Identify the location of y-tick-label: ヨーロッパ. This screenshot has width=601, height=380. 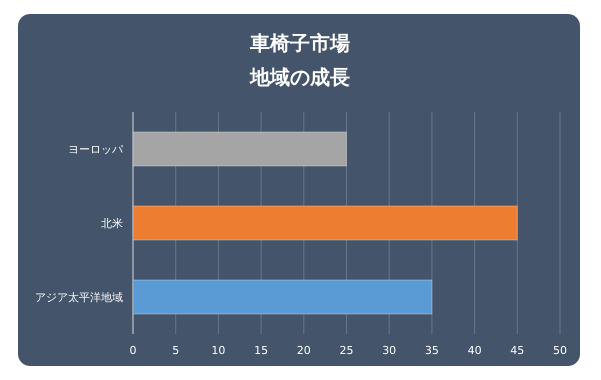
(96, 149).